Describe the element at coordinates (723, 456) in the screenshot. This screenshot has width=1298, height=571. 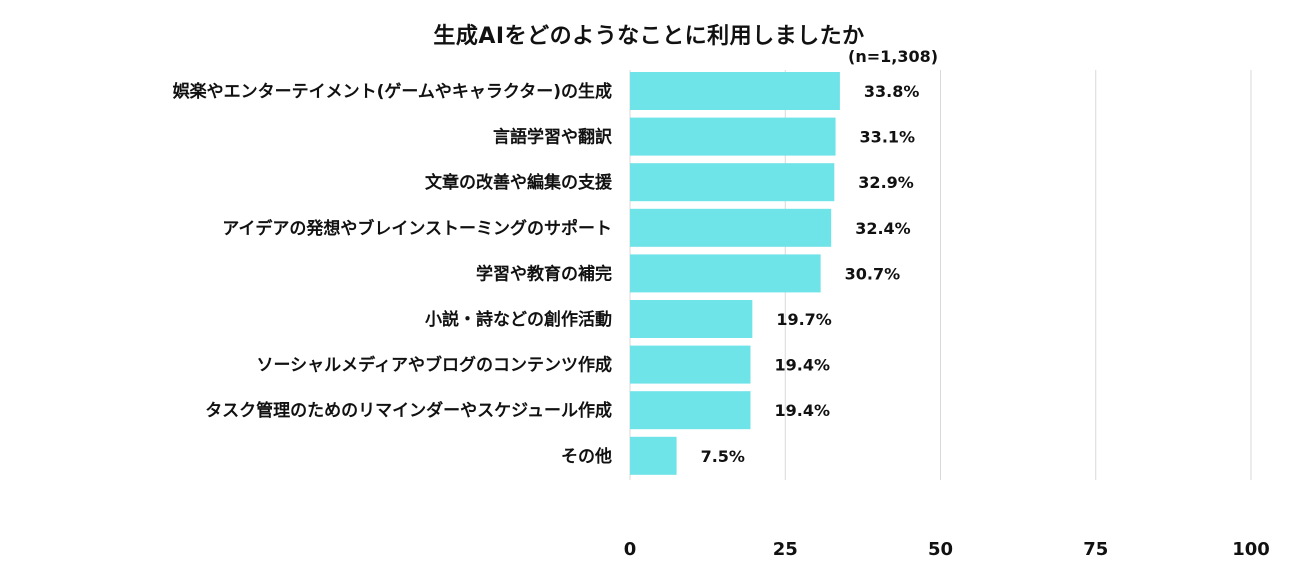
I see `value-label: 7.5%` at that location.